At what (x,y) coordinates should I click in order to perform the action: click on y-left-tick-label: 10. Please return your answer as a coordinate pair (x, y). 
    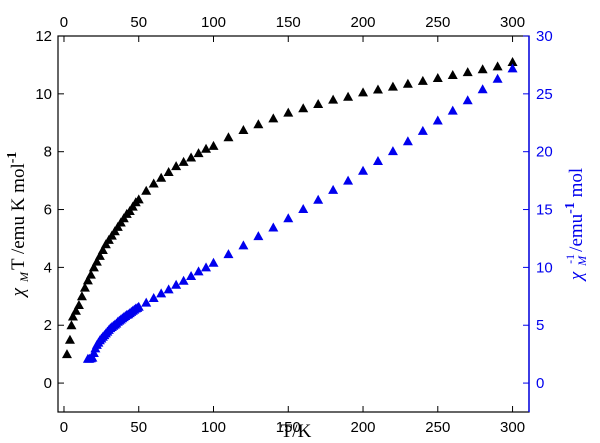
    Looking at the image, I should click on (43, 94).